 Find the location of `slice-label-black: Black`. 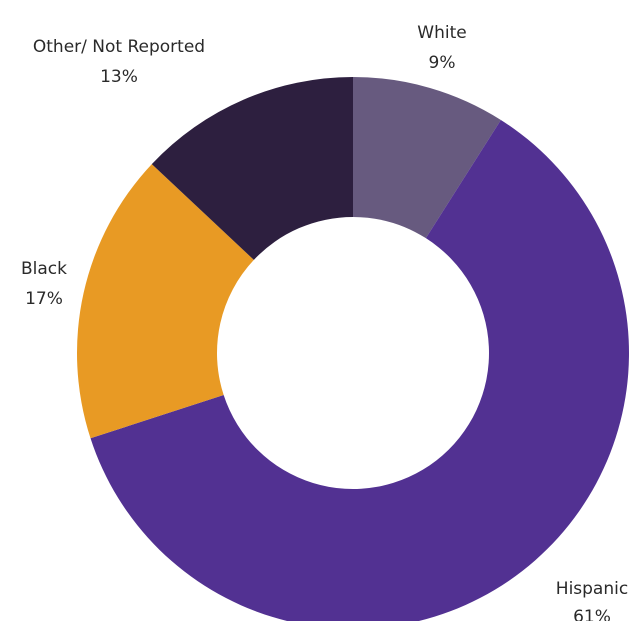

slice-label-black: Black is located at coordinates (44, 269).